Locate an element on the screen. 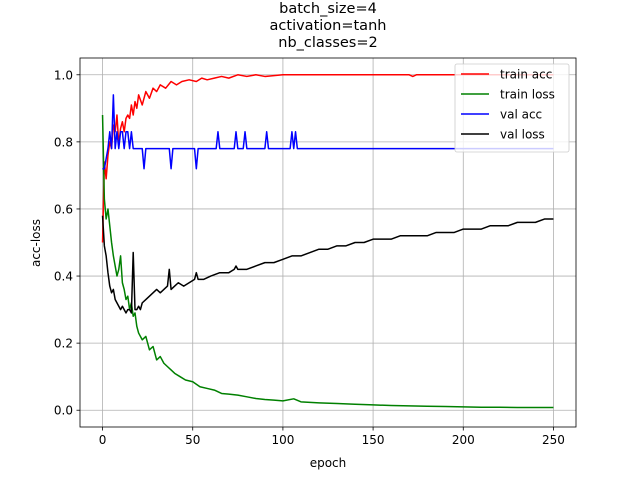 This screenshot has height=480, width=640. series-line-val-acc is located at coordinates (328, 132).